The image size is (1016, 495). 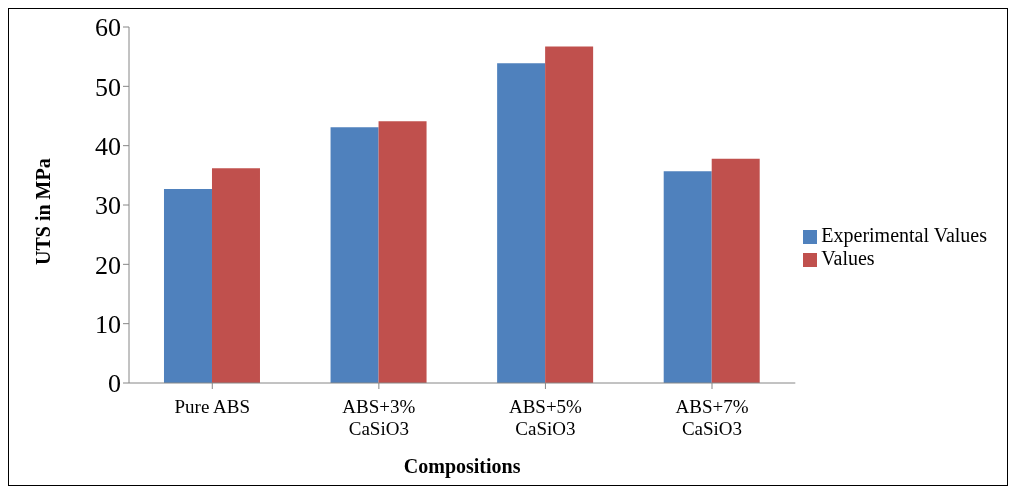 What do you see at coordinates (712, 417) in the screenshot?
I see `x-tick-label: ABS+7% CaSiO3` at bounding box center [712, 417].